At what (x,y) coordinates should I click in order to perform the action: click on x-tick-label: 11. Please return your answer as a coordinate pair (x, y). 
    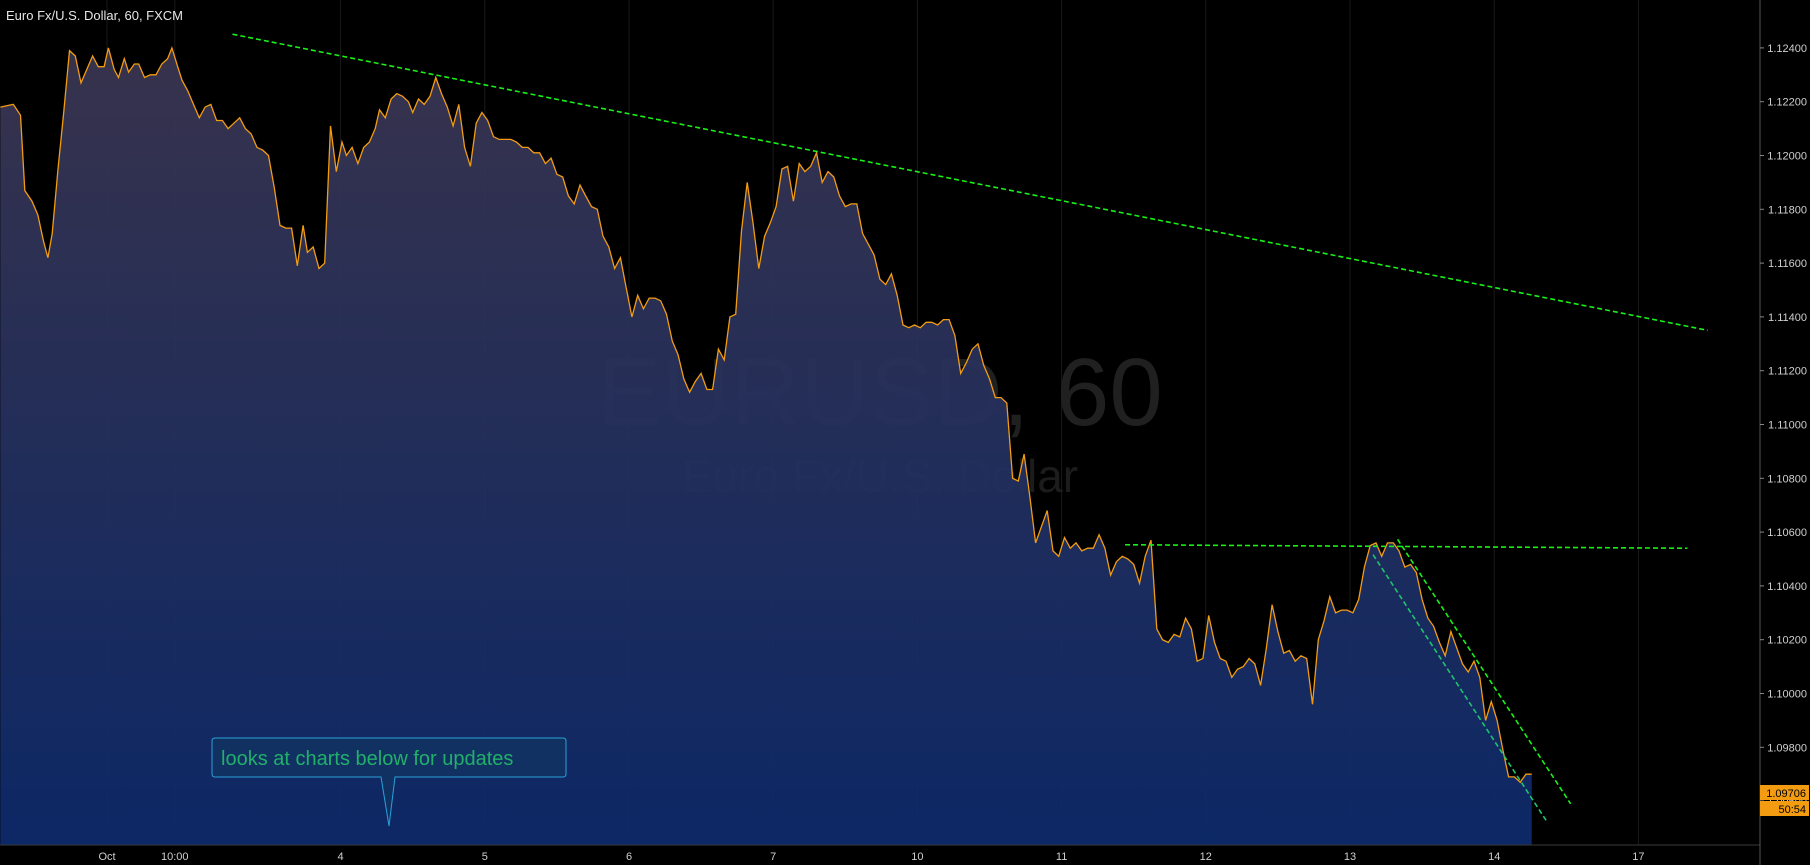
    Looking at the image, I should click on (1061, 857).